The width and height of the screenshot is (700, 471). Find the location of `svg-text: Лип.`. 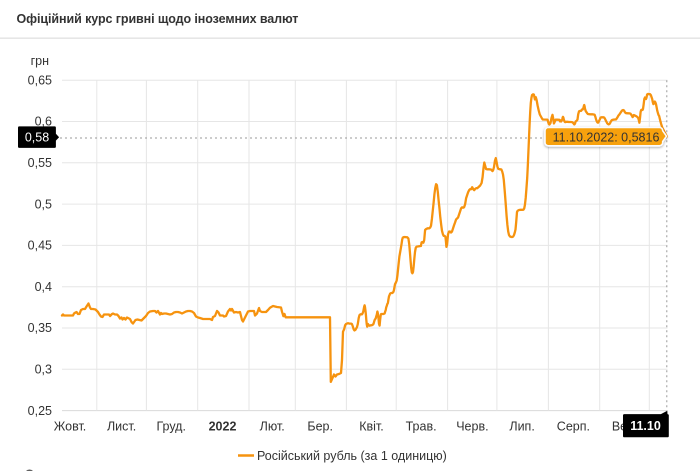

svg-text: Лип. is located at coordinates (521, 427).